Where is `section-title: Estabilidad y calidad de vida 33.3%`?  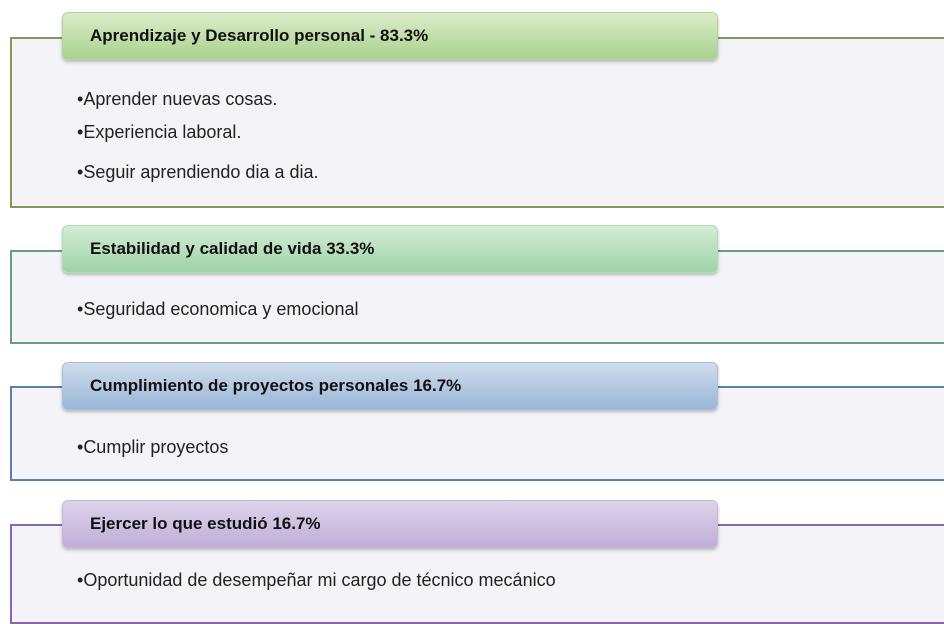 section-title: Estabilidad y calidad de vida 33.3% is located at coordinates (390, 249).